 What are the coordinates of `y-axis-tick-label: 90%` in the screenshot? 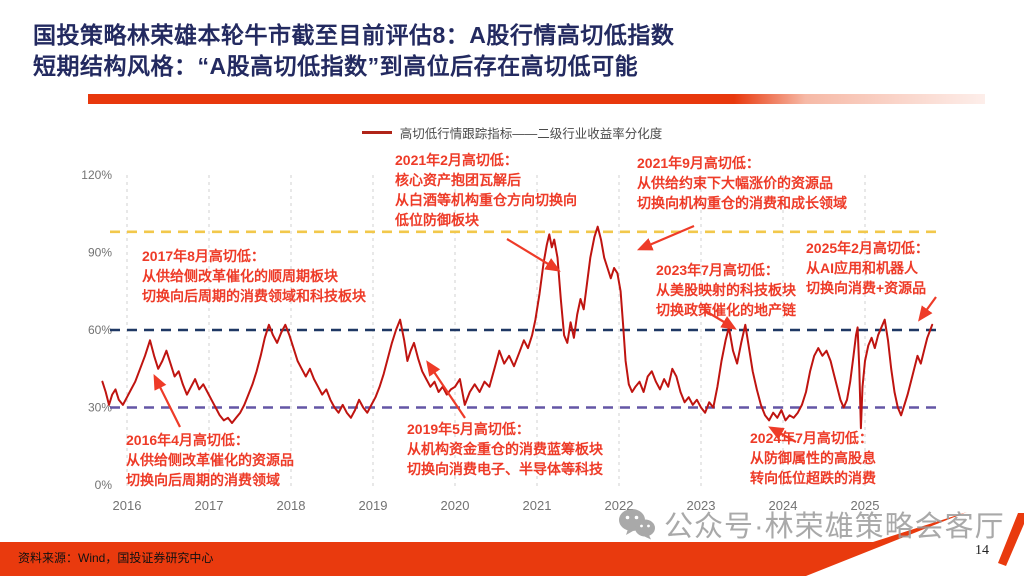 It's located at (100, 253).